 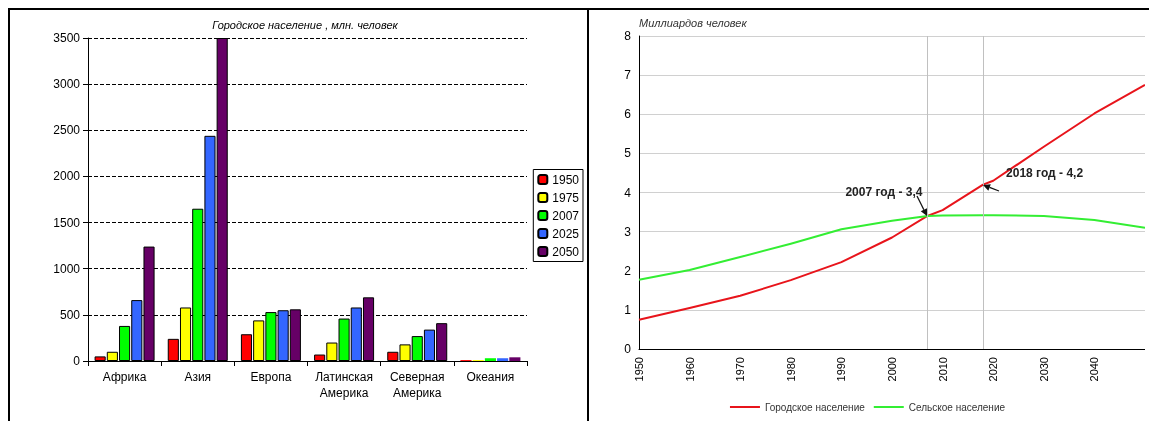 I want to click on y-tick-label: 1500, so click(x=67, y=222).